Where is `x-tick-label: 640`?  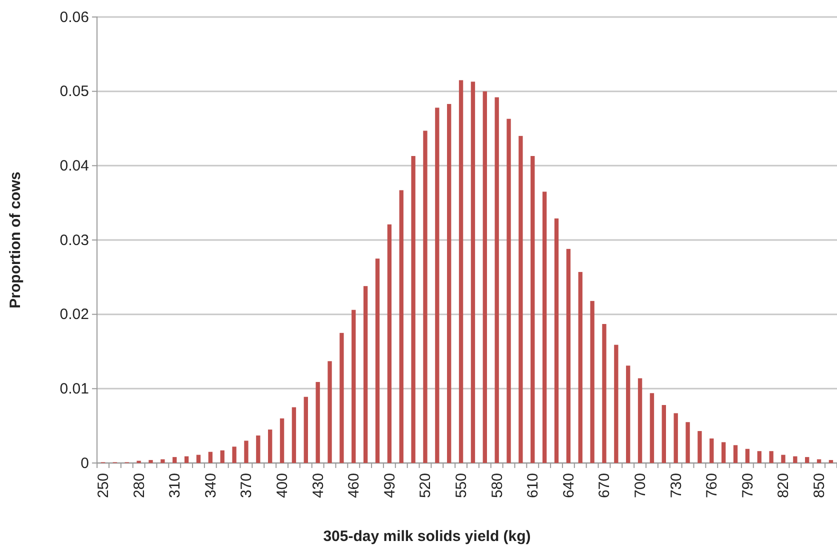 x-tick-label: 640 is located at coordinates (569, 485).